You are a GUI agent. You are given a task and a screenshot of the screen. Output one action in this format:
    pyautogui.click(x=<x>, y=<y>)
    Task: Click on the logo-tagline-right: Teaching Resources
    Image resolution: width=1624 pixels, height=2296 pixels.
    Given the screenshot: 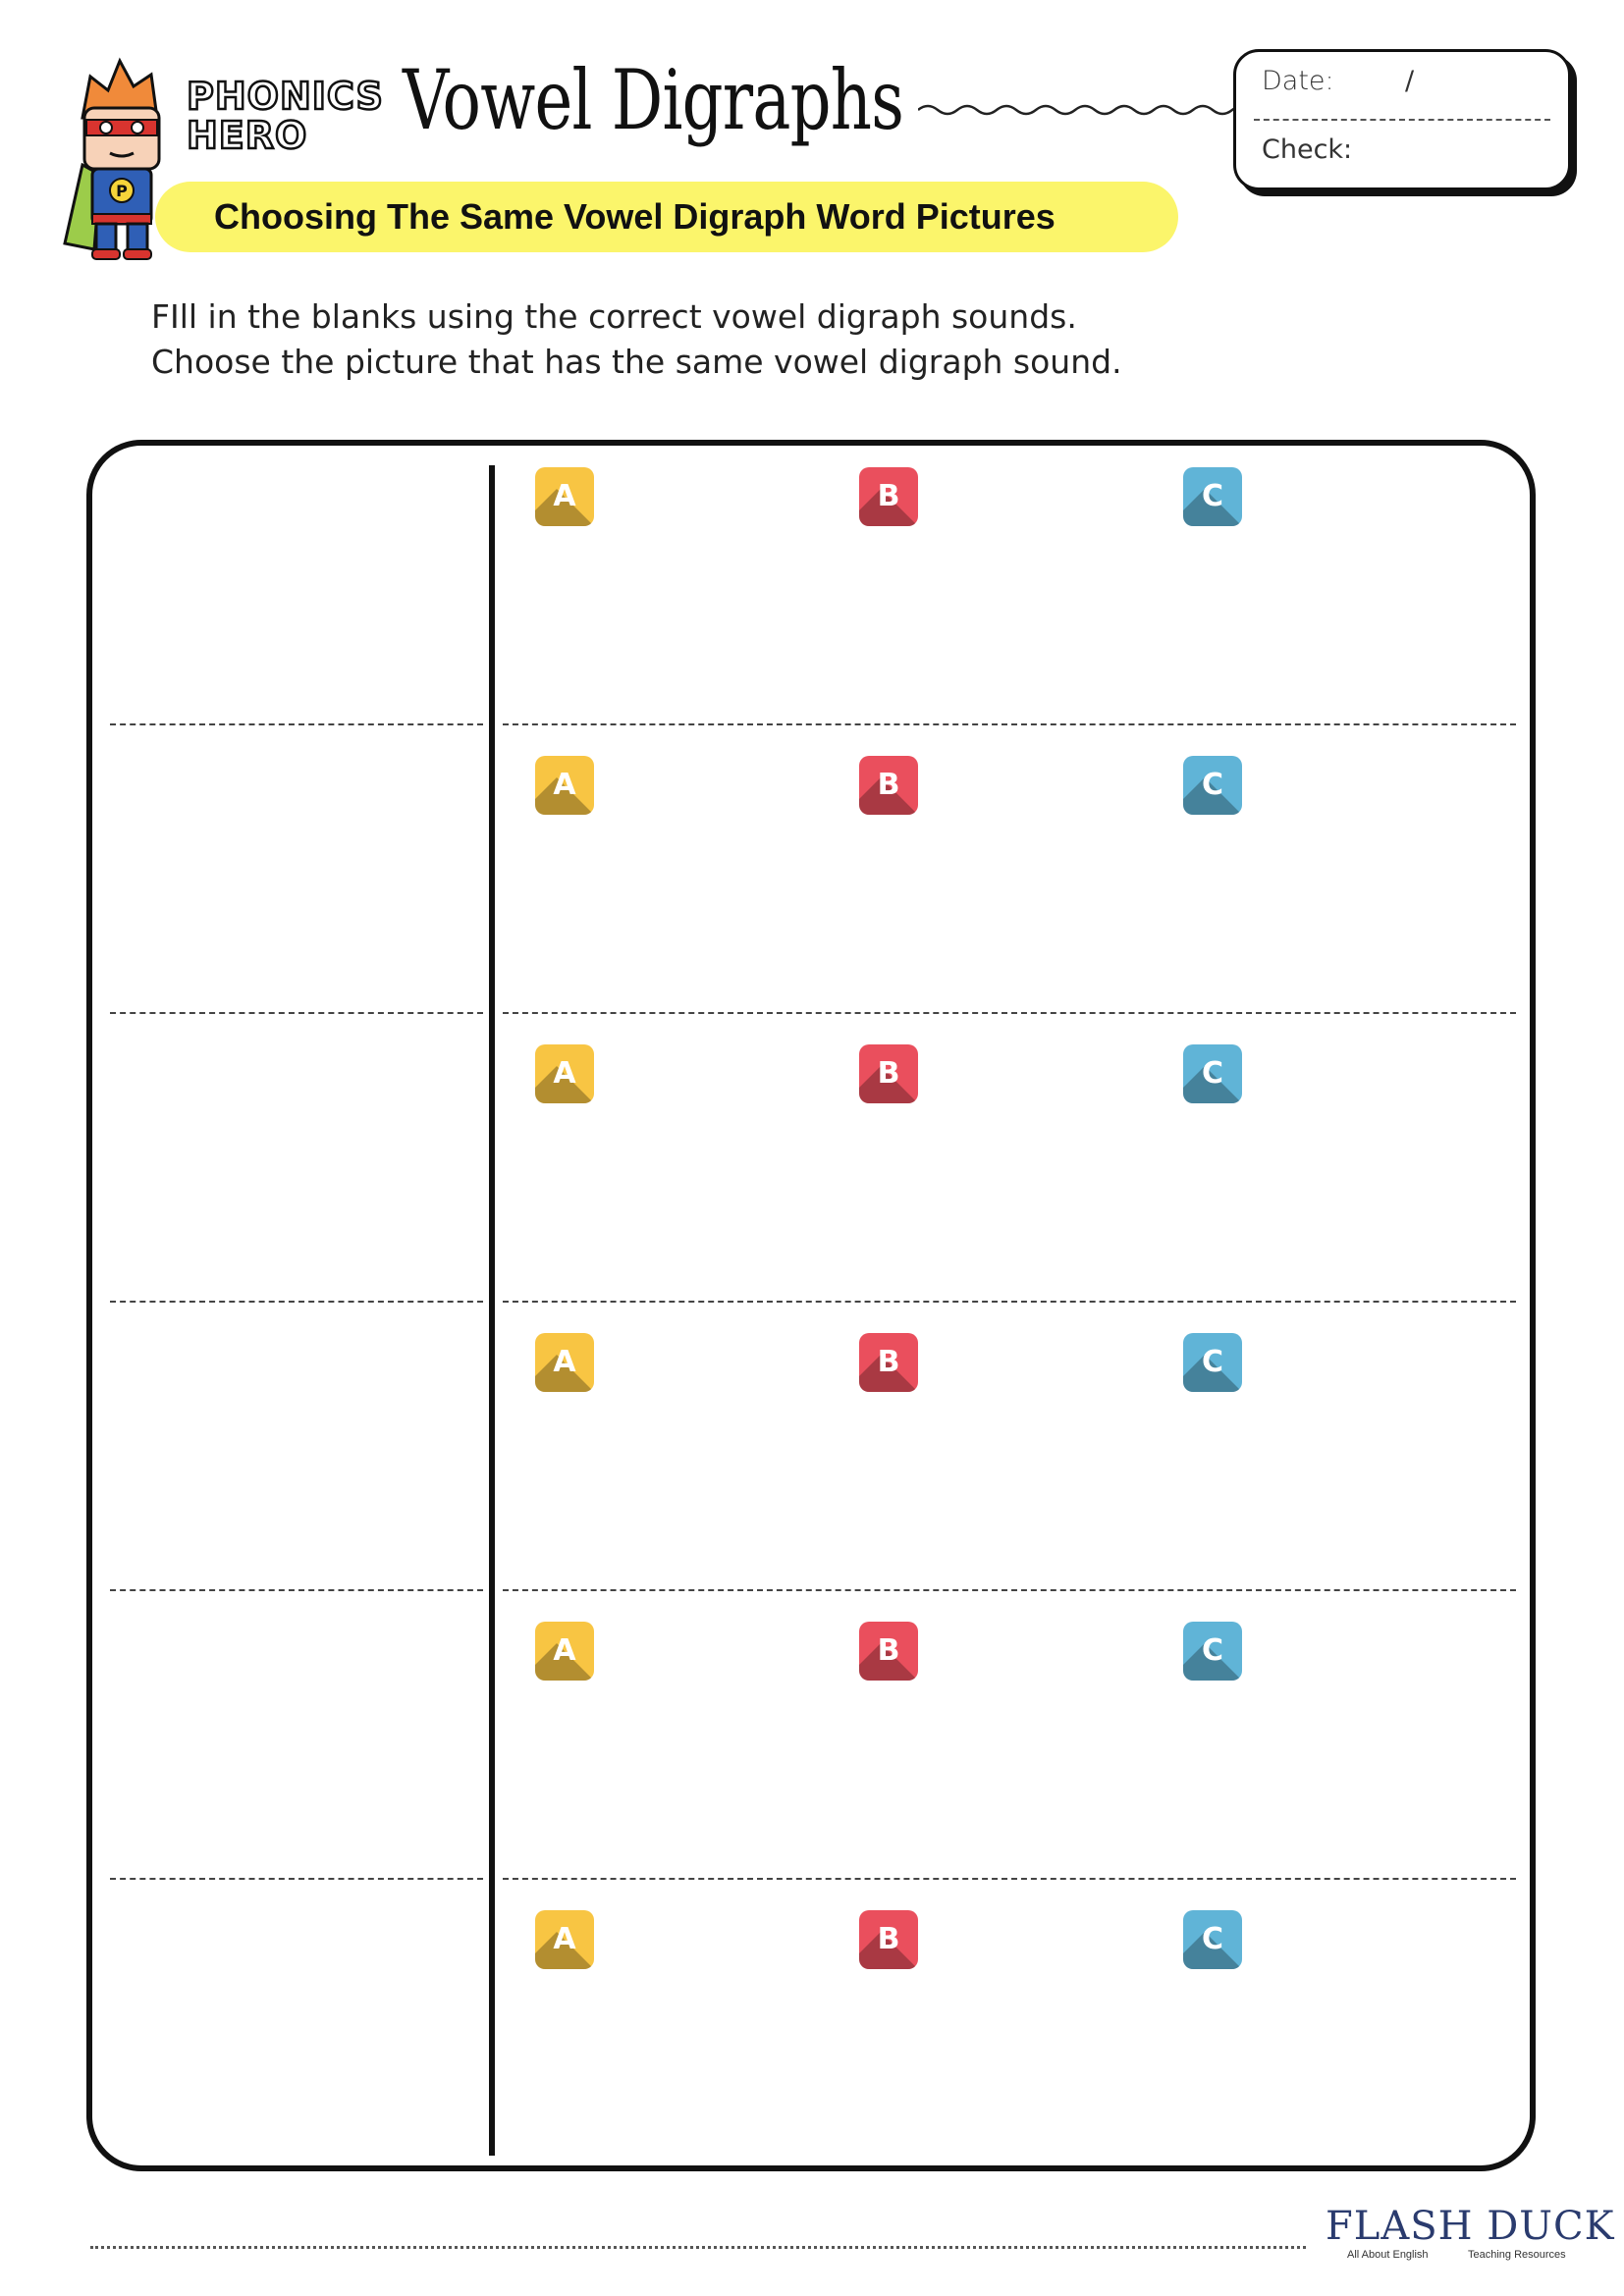 What is the action you would take?
    pyautogui.click(x=1517, y=2255)
    